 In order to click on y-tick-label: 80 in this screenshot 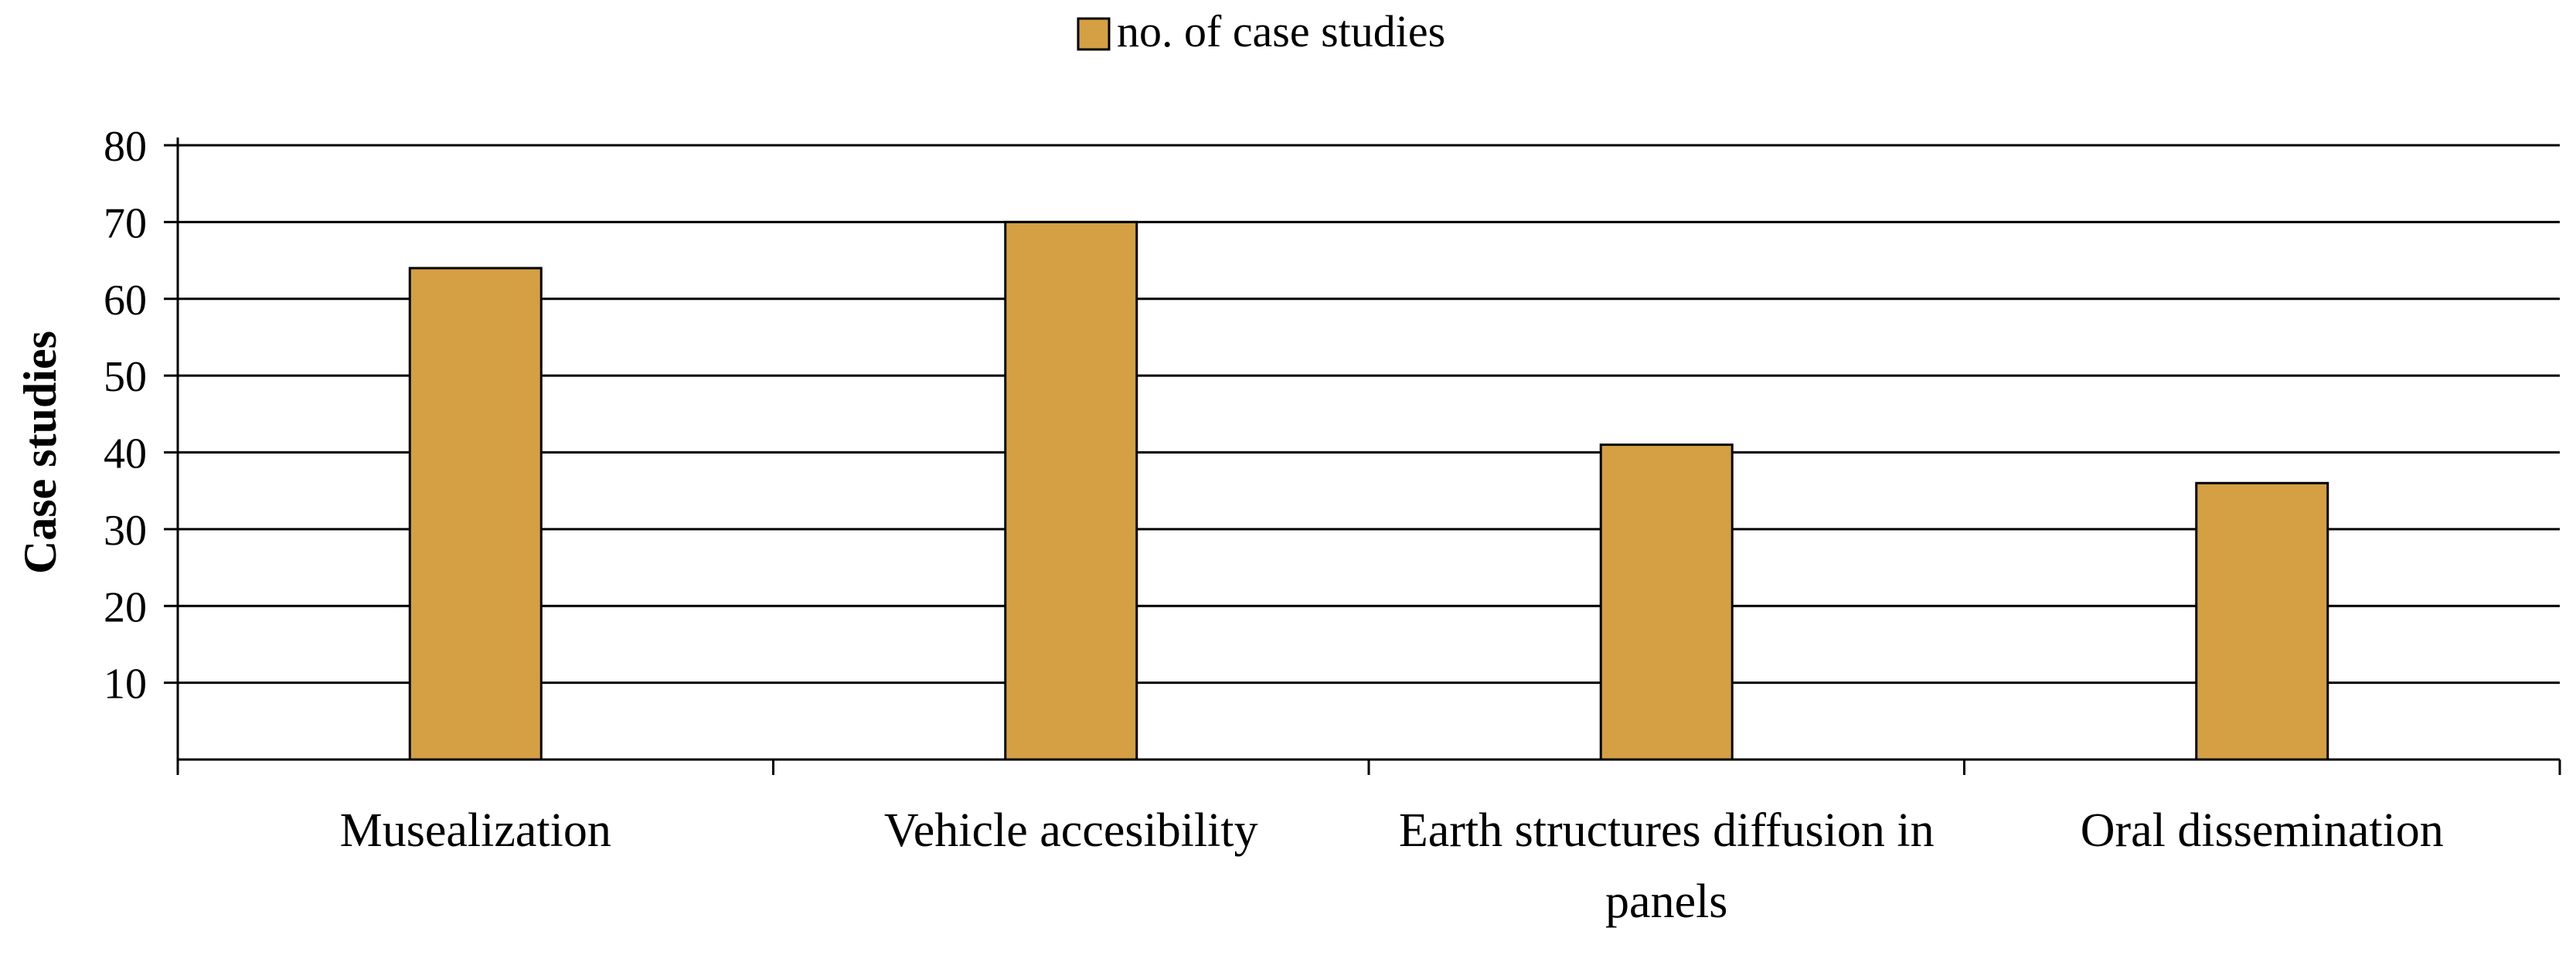, I will do `click(125, 147)`.